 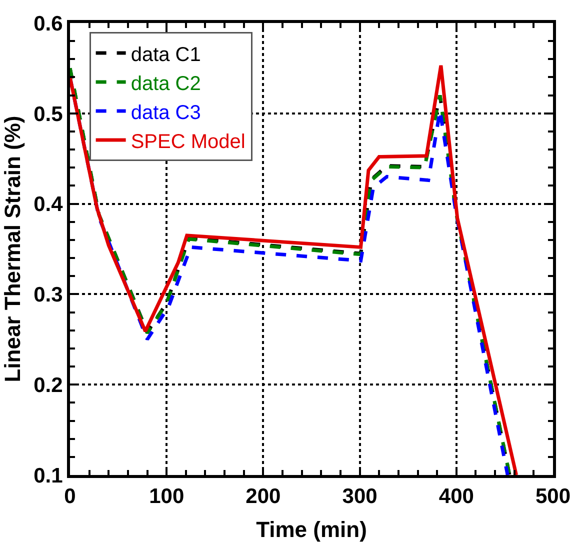 What do you see at coordinates (48, 24) in the screenshot?
I see `y-tick-label: 0.6` at bounding box center [48, 24].